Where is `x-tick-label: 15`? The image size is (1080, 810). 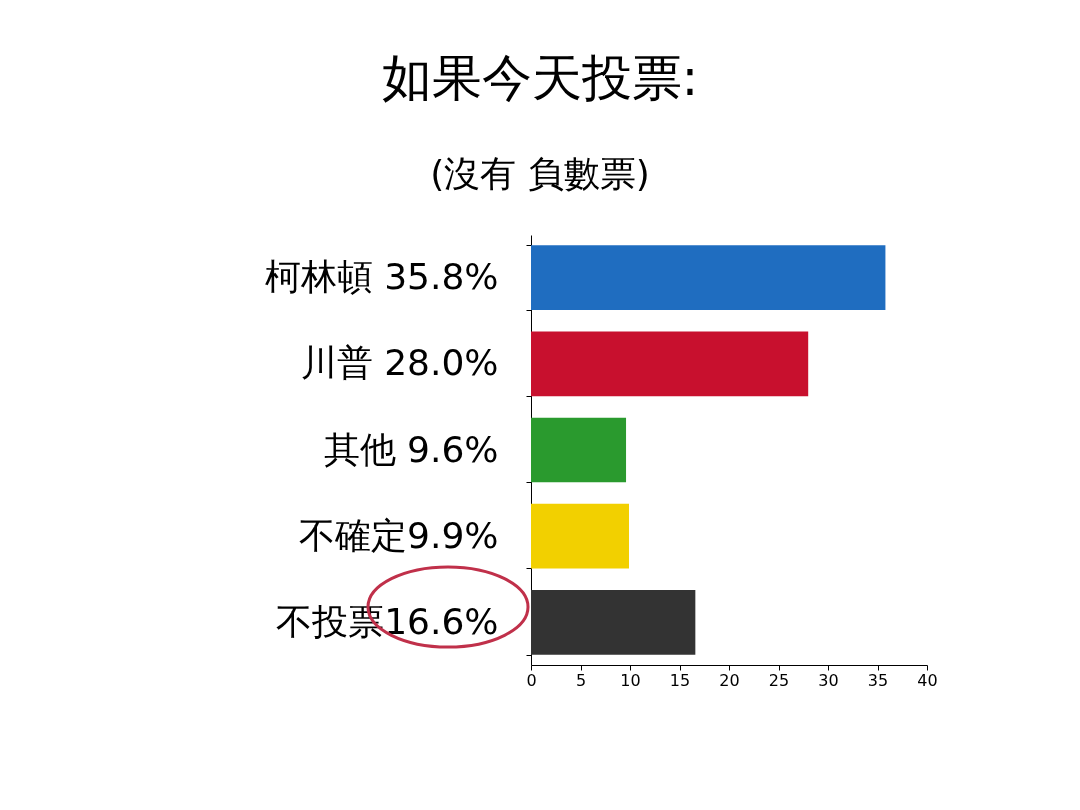
x-tick-label: 15 is located at coordinates (680, 680).